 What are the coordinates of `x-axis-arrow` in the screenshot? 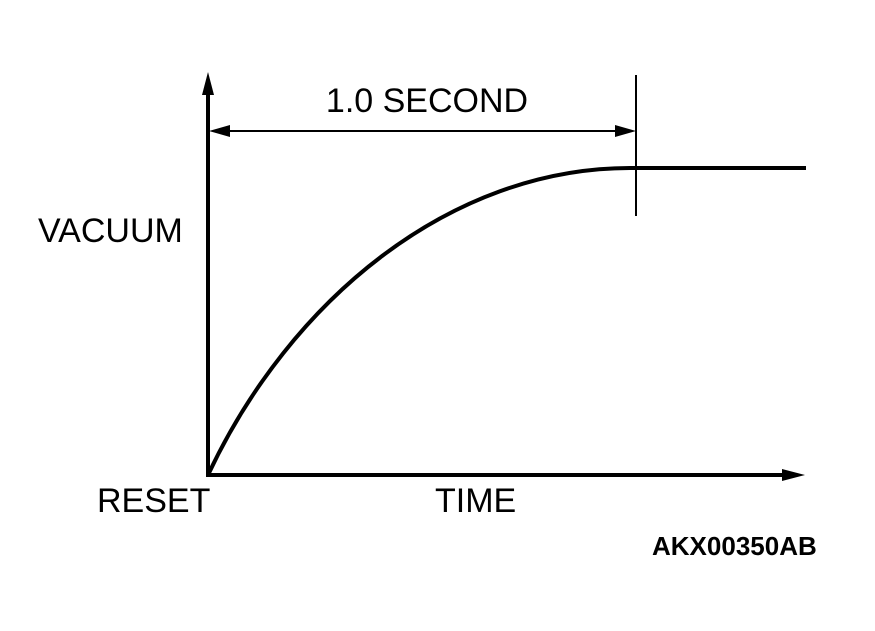 It's located at (793, 475).